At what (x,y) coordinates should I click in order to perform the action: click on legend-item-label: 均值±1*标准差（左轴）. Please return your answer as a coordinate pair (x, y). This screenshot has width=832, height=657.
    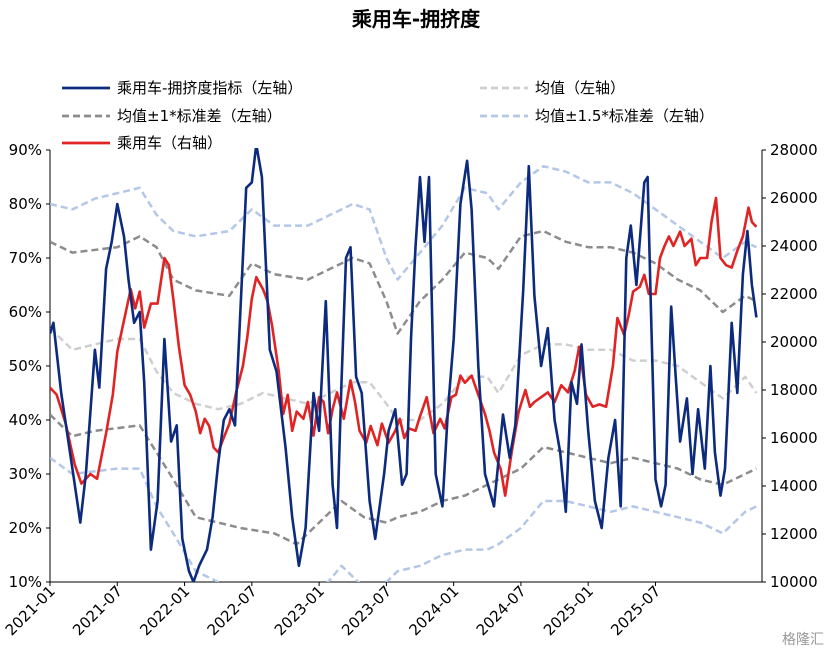
    Looking at the image, I should click on (199, 116).